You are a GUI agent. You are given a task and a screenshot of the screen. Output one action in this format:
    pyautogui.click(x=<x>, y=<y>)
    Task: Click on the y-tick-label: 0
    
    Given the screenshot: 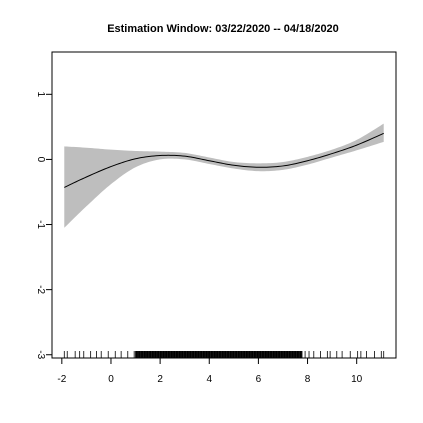 What is the action you would take?
    pyautogui.click(x=40, y=160)
    